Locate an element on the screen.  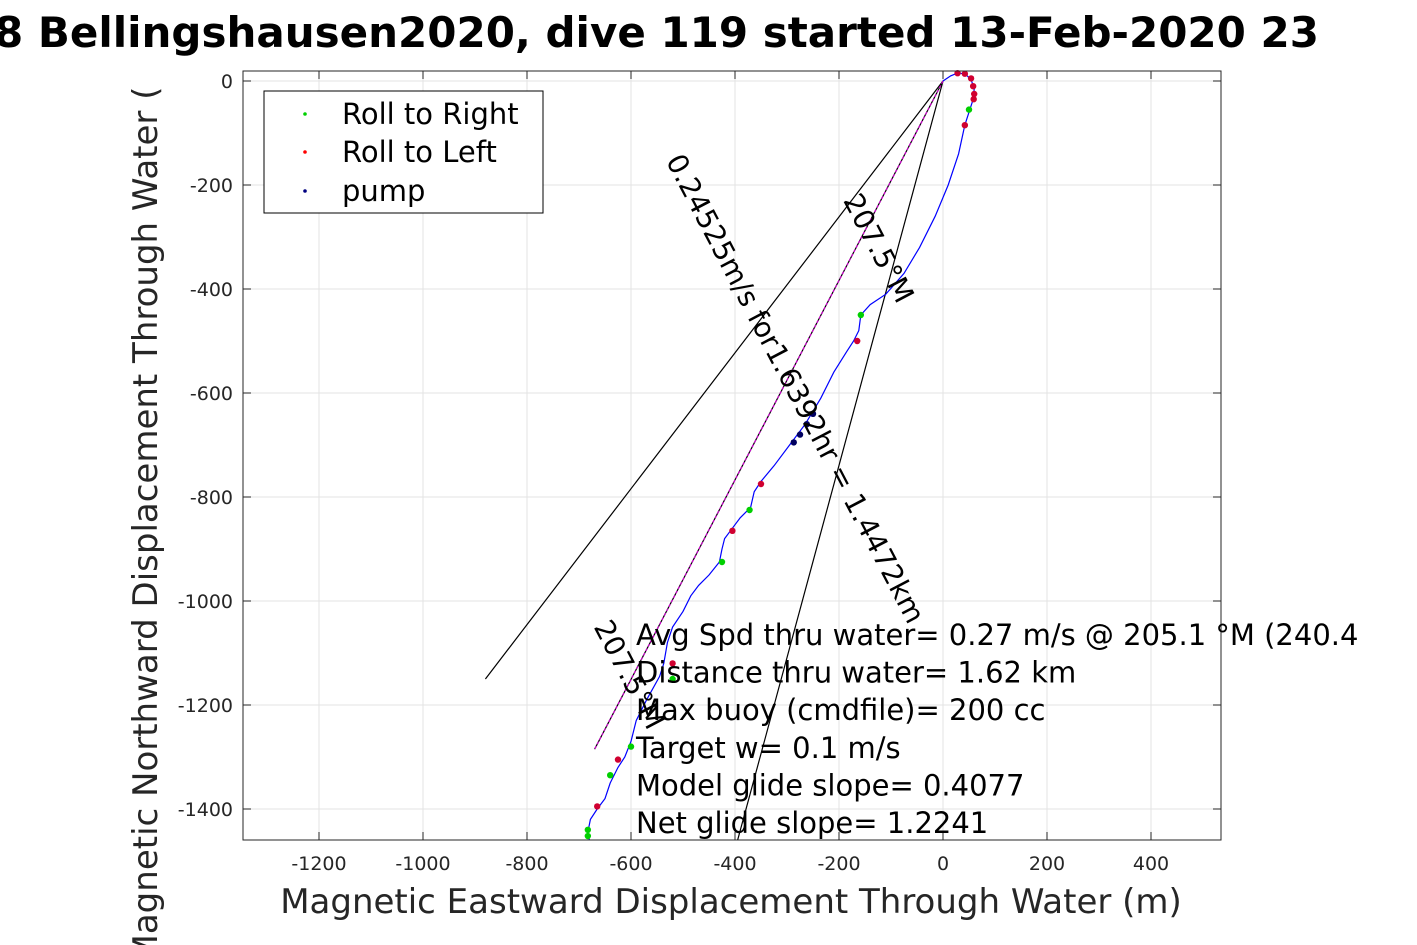
legend-label-pump: pump is located at coordinates (383, 191).